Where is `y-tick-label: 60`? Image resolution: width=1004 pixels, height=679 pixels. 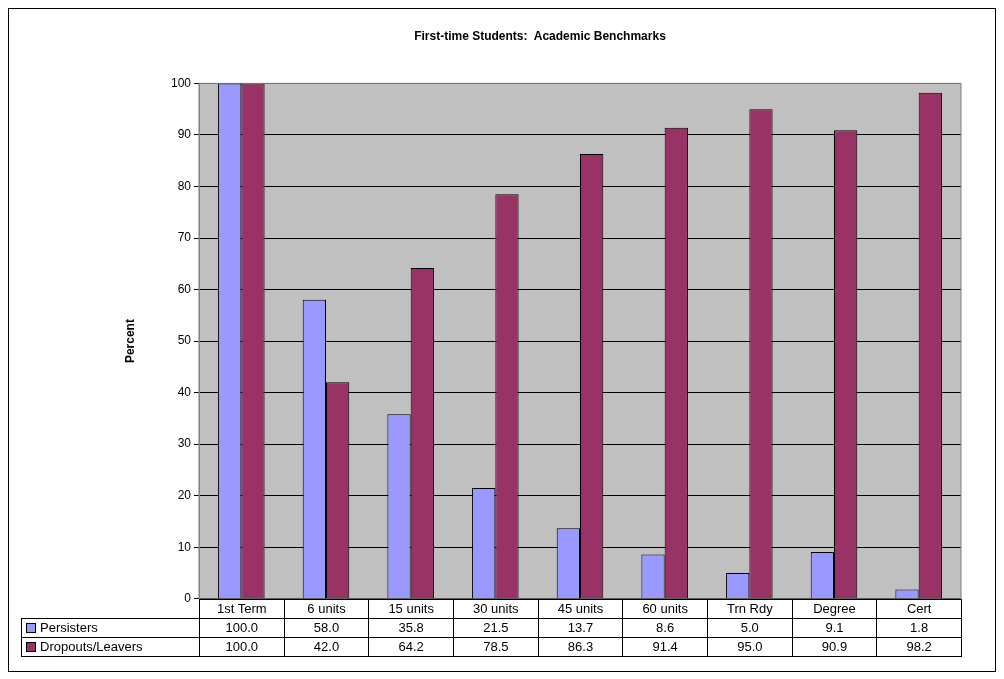 y-tick-label: 60 is located at coordinates (184, 288).